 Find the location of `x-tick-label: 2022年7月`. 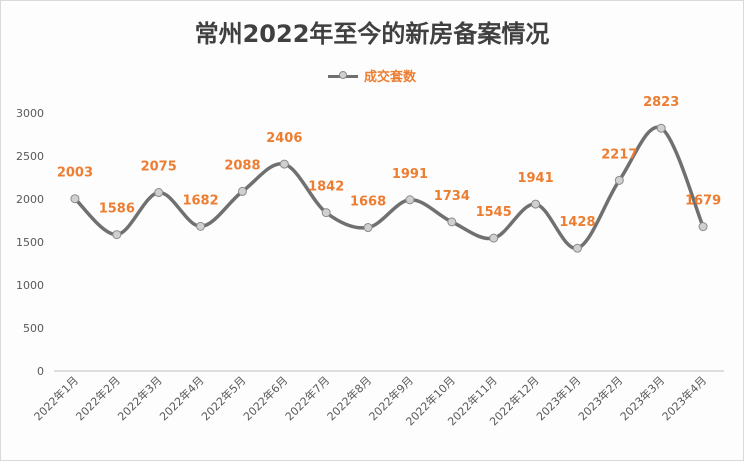

x-tick-label: 2022年7月 is located at coordinates (307, 398).